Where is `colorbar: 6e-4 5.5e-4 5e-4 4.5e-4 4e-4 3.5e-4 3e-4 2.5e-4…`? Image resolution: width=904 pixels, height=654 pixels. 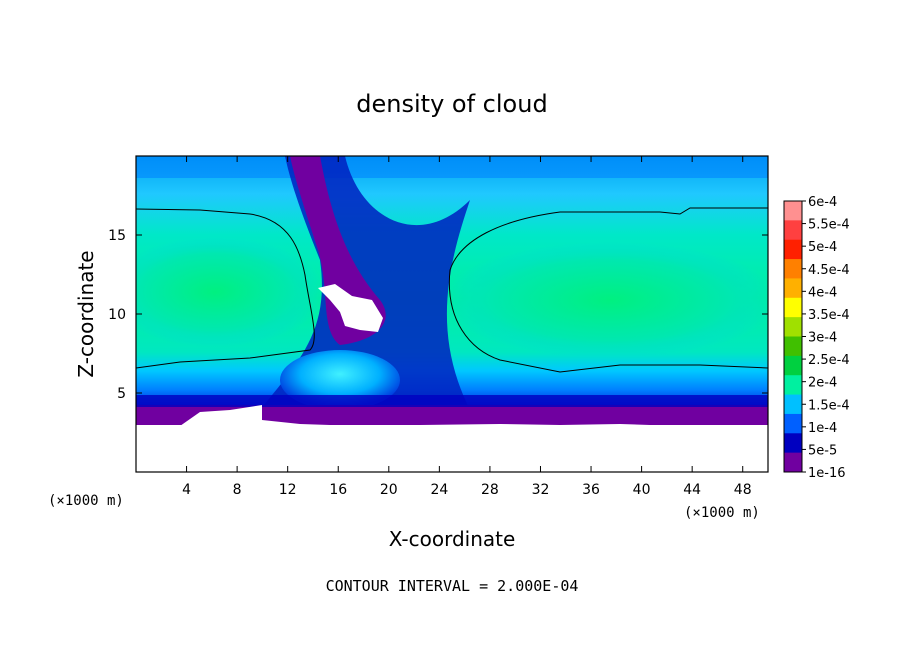 colorbar: 6e-4 5.5e-4 5e-4 4.5e-4 4e-4 3.5e-4 3e-4 2.5e-4… is located at coordinates (816, 338).